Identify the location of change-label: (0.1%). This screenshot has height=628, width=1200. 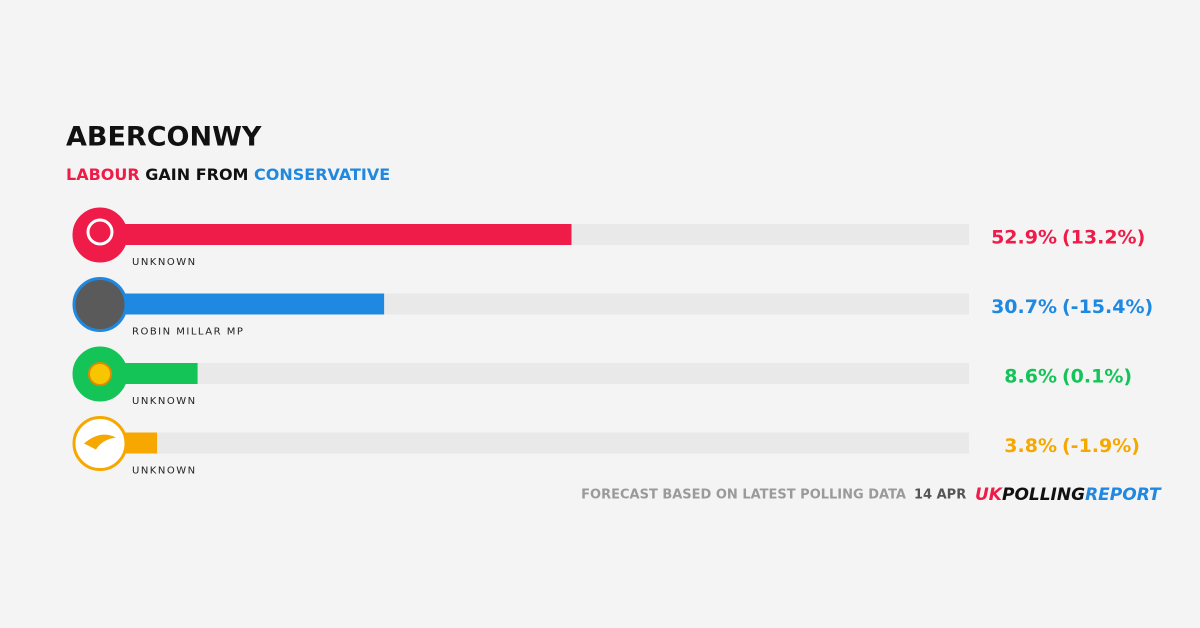
(1097, 377).